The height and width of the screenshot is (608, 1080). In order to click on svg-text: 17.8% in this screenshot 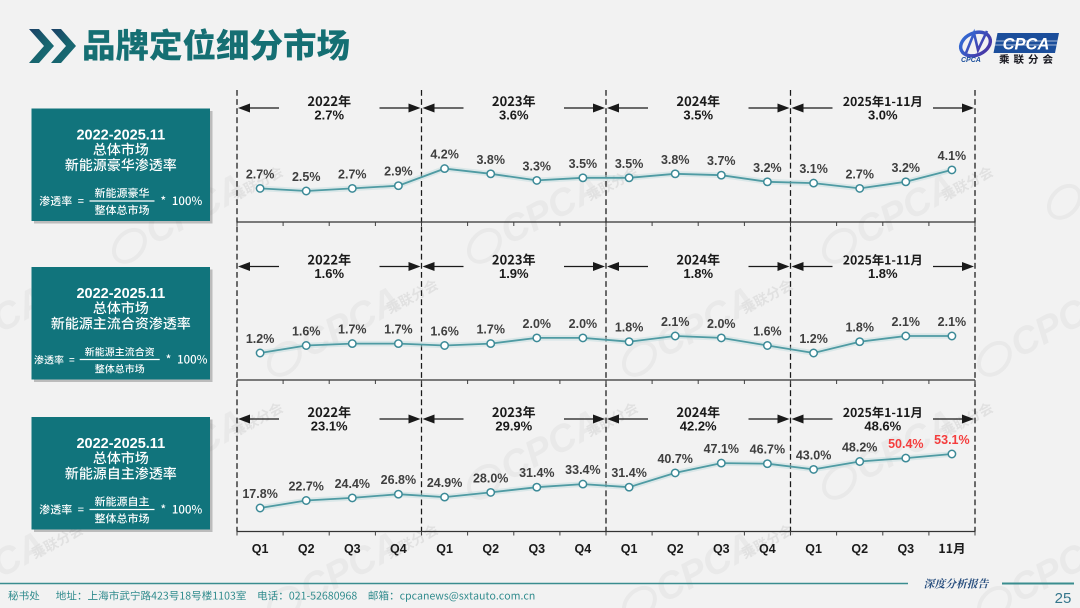, I will do `click(259, 494)`.